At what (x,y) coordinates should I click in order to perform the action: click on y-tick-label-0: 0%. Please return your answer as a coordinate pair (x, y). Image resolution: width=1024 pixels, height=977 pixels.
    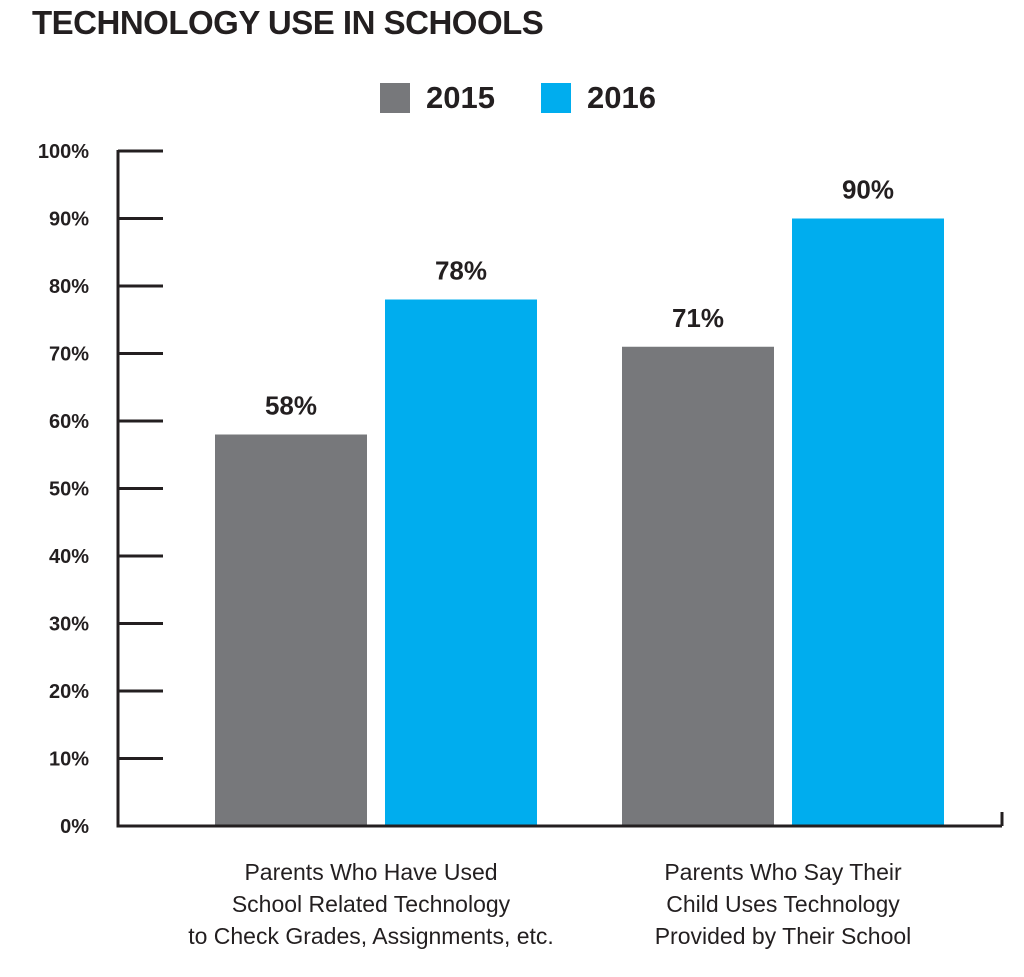
    Looking at the image, I should click on (74, 827).